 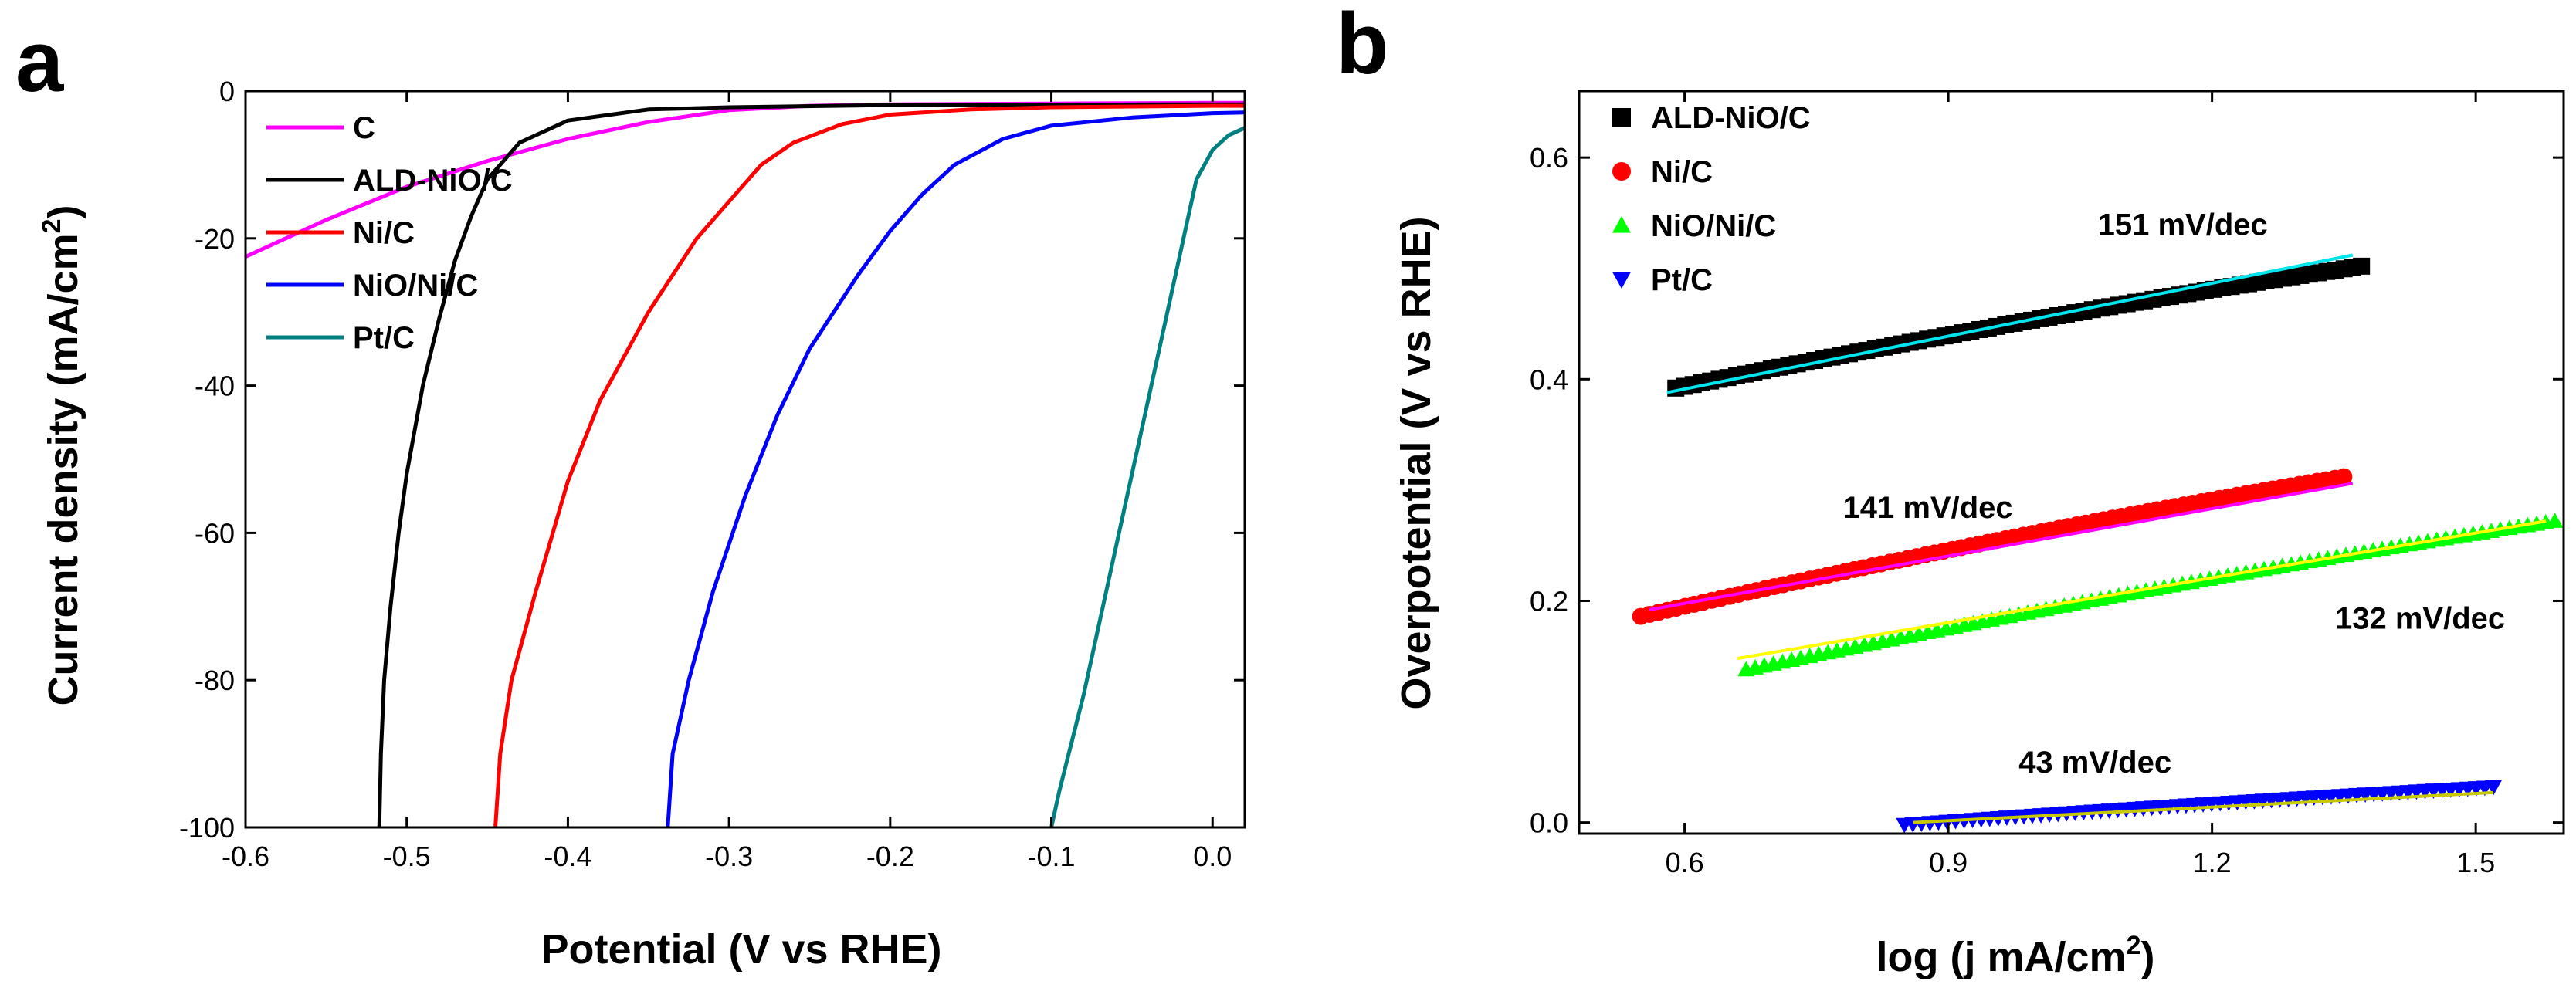 I want to click on panel-a-y-label-sup: 2, so click(x=51, y=226).